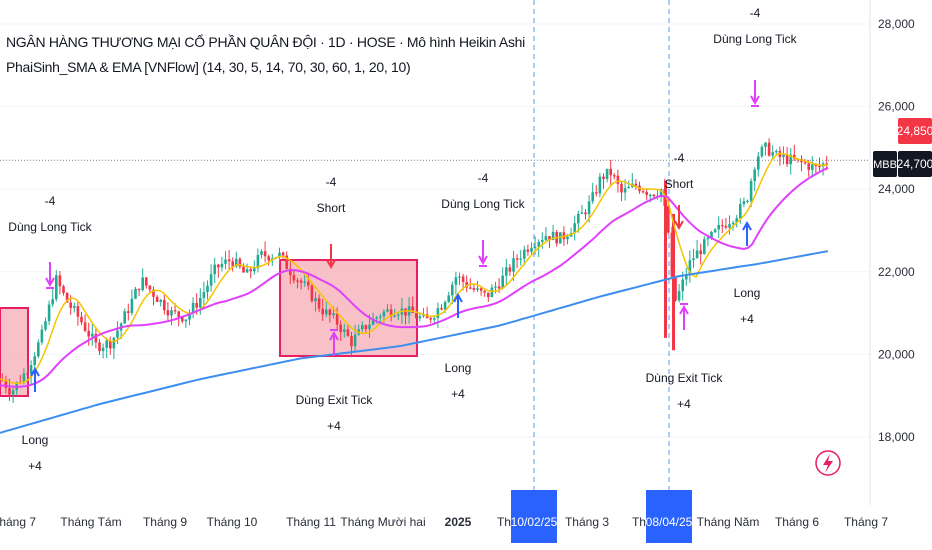 This screenshot has height=550, width=932. Describe the element at coordinates (747, 319) in the screenshot. I see `signal-label: +4` at that location.